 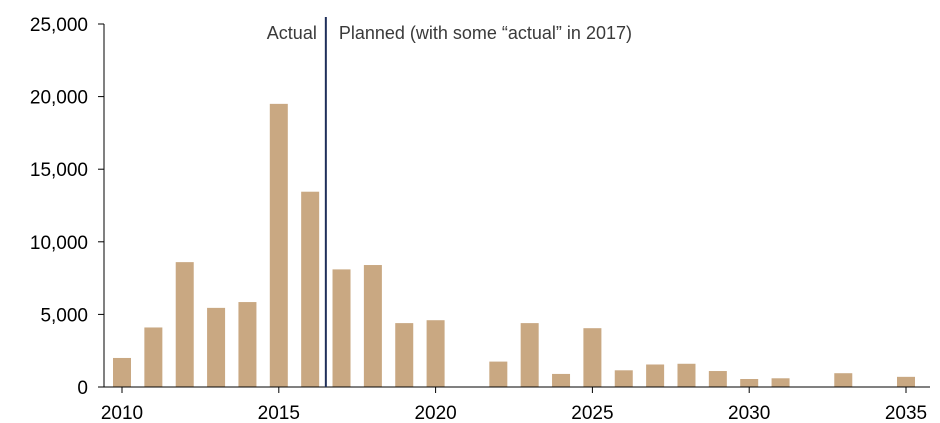 I want to click on annotation-planned: Planned (with some “actual” in 2017), so click(x=485, y=33).